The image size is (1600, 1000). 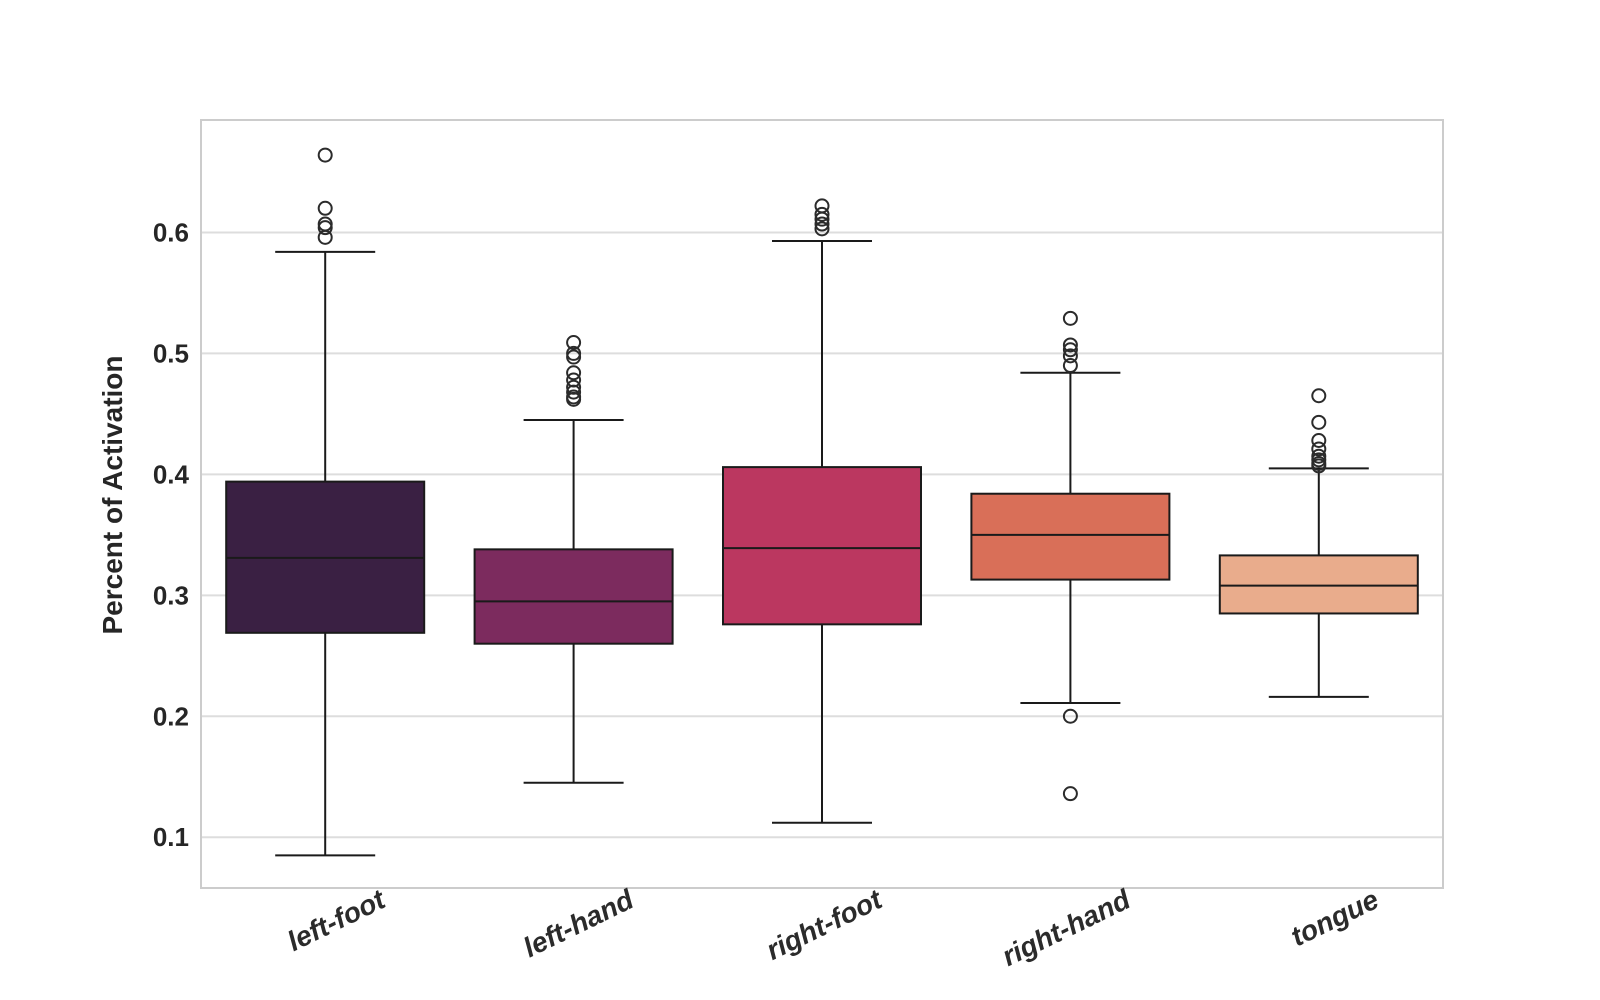 I want to click on y-axis-title: Percent of Activation, so click(x=112, y=494).